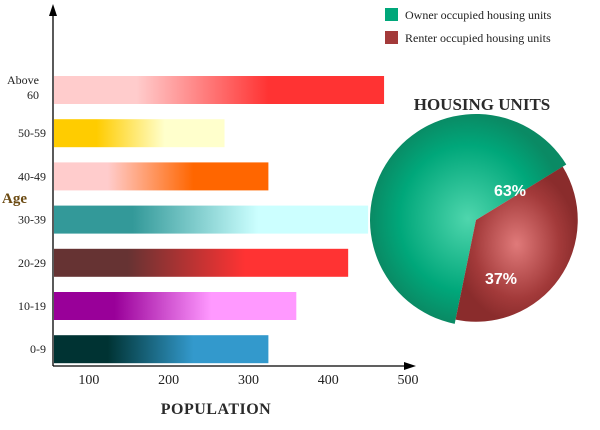 This screenshot has width=600, height=430. What do you see at coordinates (482, 104) in the screenshot?
I see `pie-title: HOUSING UNITS` at bounding box center [482, 104].